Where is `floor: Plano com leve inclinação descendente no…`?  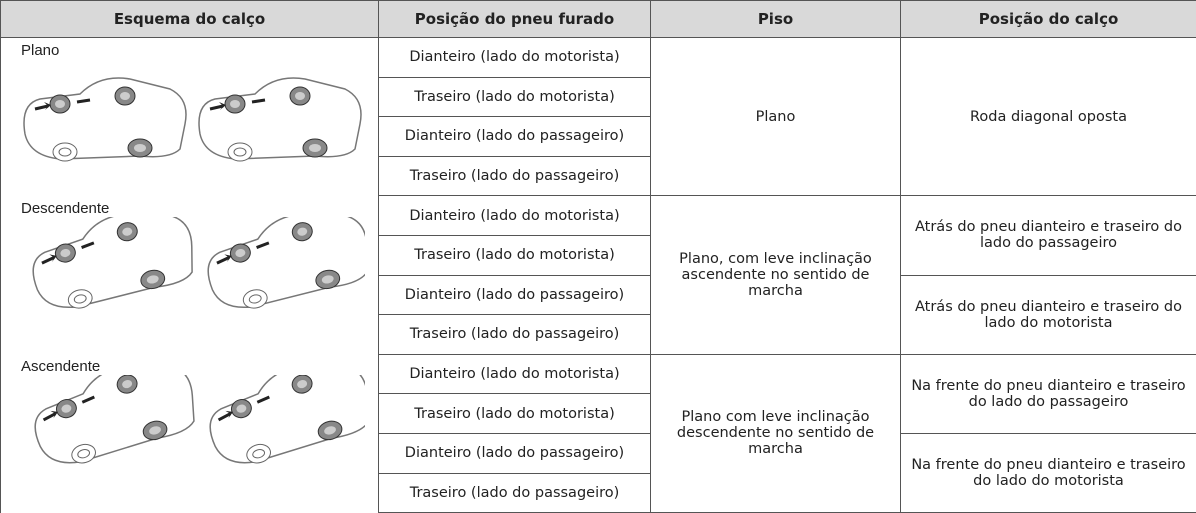
floor: Plano com leve inclinação descendente no… is located at coordinates (776, 433).